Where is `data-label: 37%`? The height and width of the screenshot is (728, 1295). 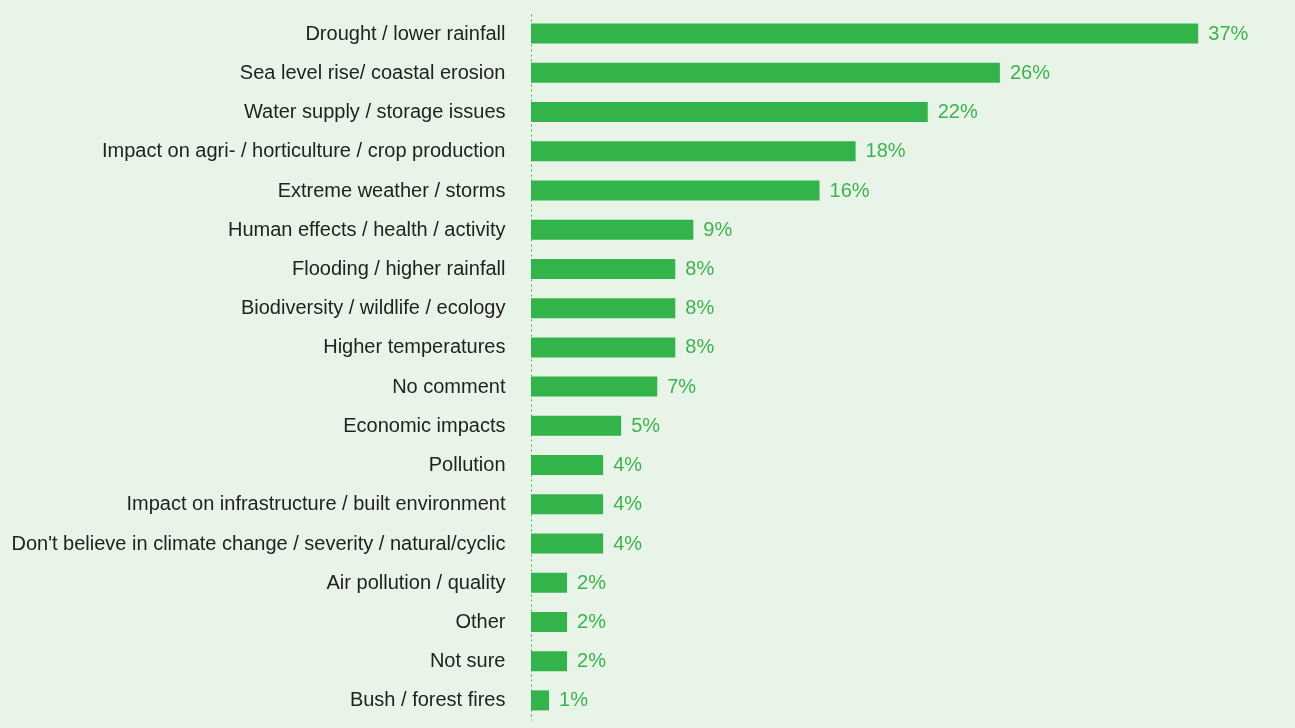 data-label: 37% is located at coordinates (1228, 32).